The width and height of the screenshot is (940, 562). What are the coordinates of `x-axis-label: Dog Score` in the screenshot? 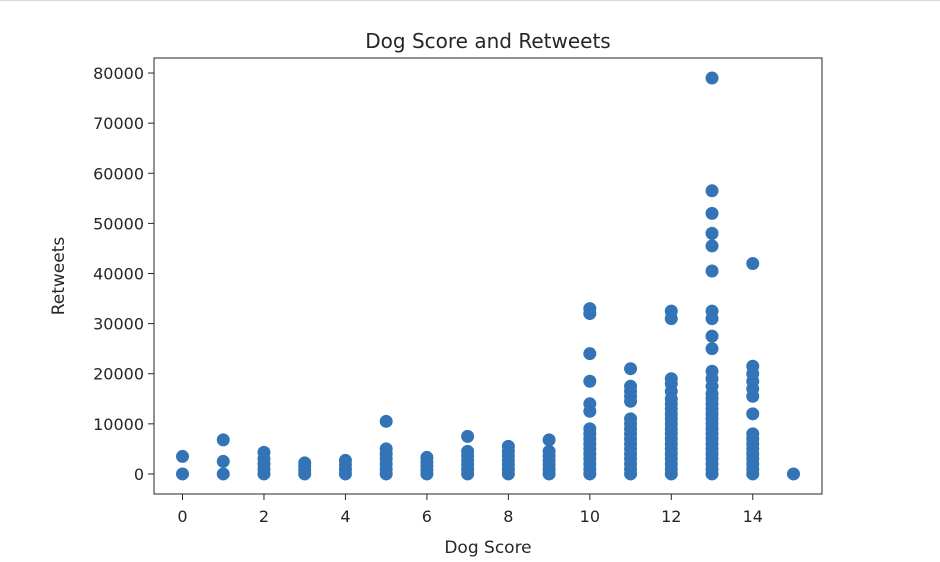 It's located at (487, 548).